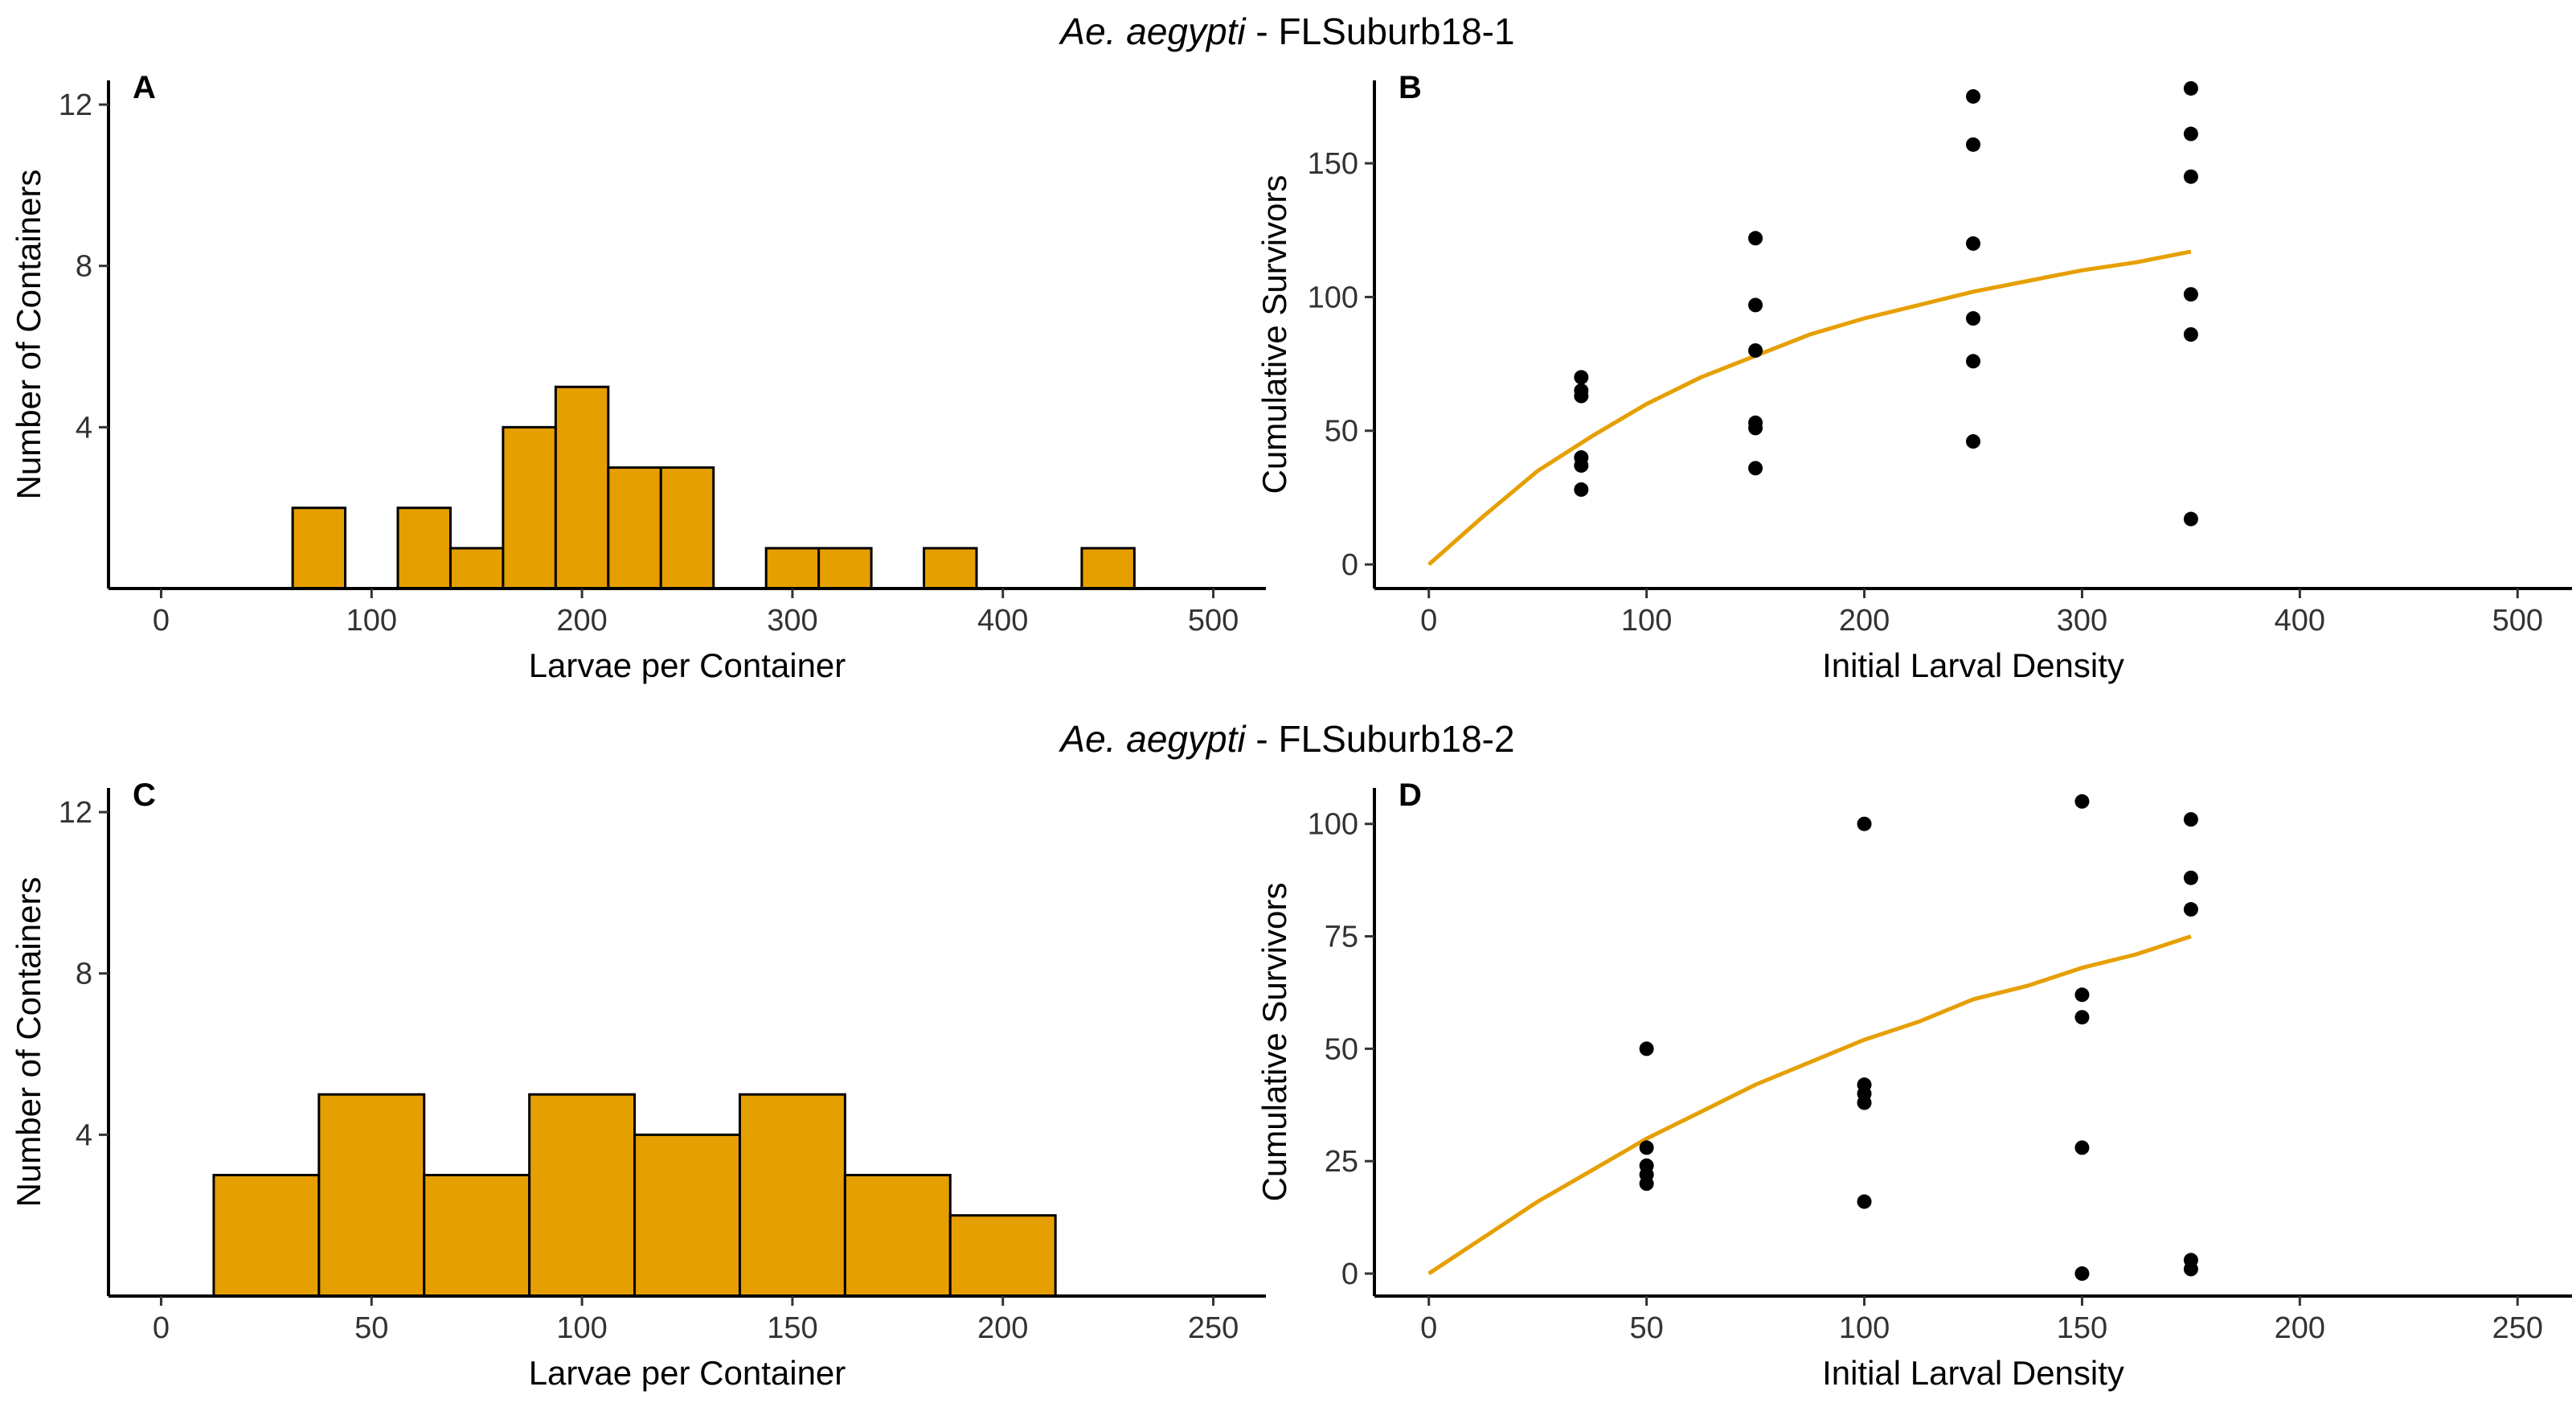  What do you see at coordinates (144, 87) in the screenshot?
I see `panel-label-a: A` at bounding box center [144, 87].